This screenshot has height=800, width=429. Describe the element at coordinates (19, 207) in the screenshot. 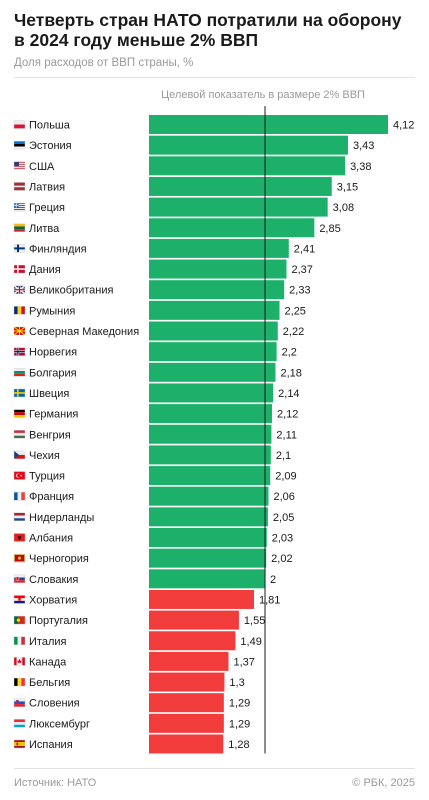

I see `greece-flag-icon` at that location.